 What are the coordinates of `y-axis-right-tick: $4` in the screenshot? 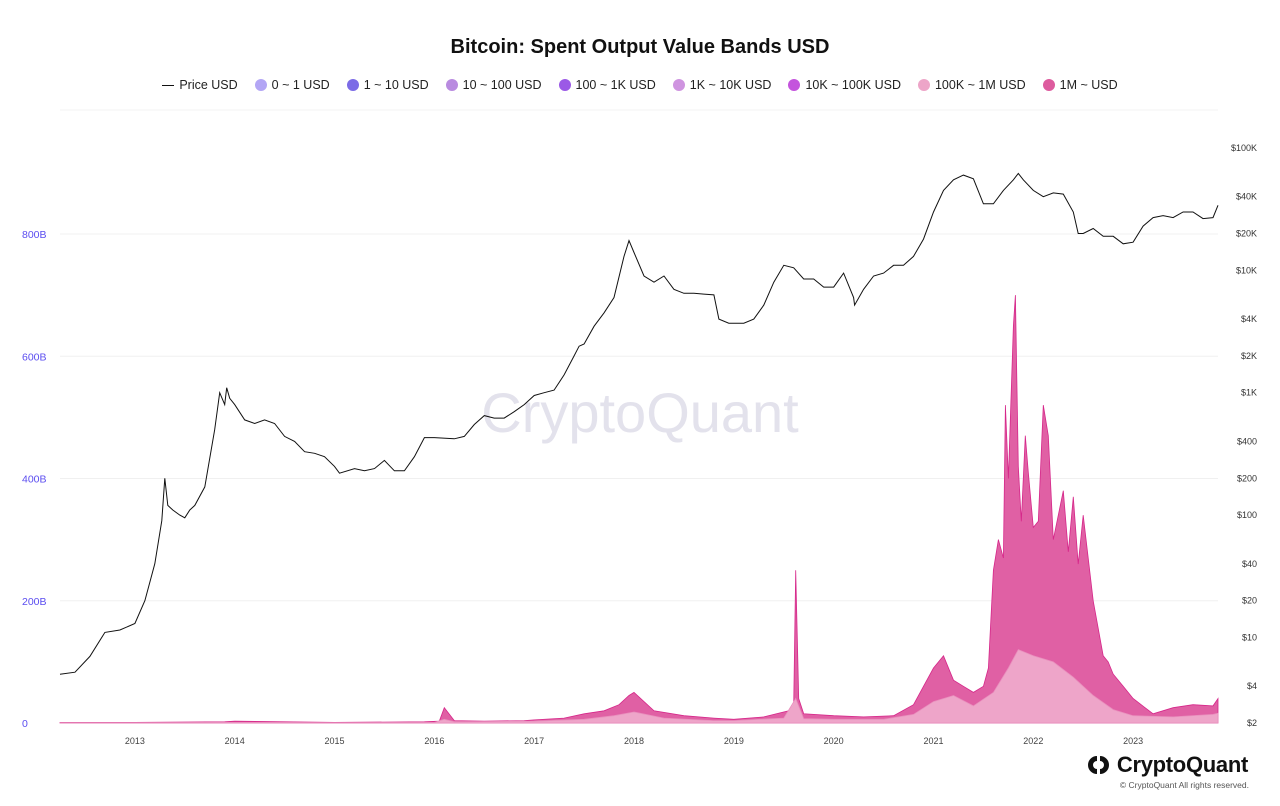 It's located at (1252, 686).